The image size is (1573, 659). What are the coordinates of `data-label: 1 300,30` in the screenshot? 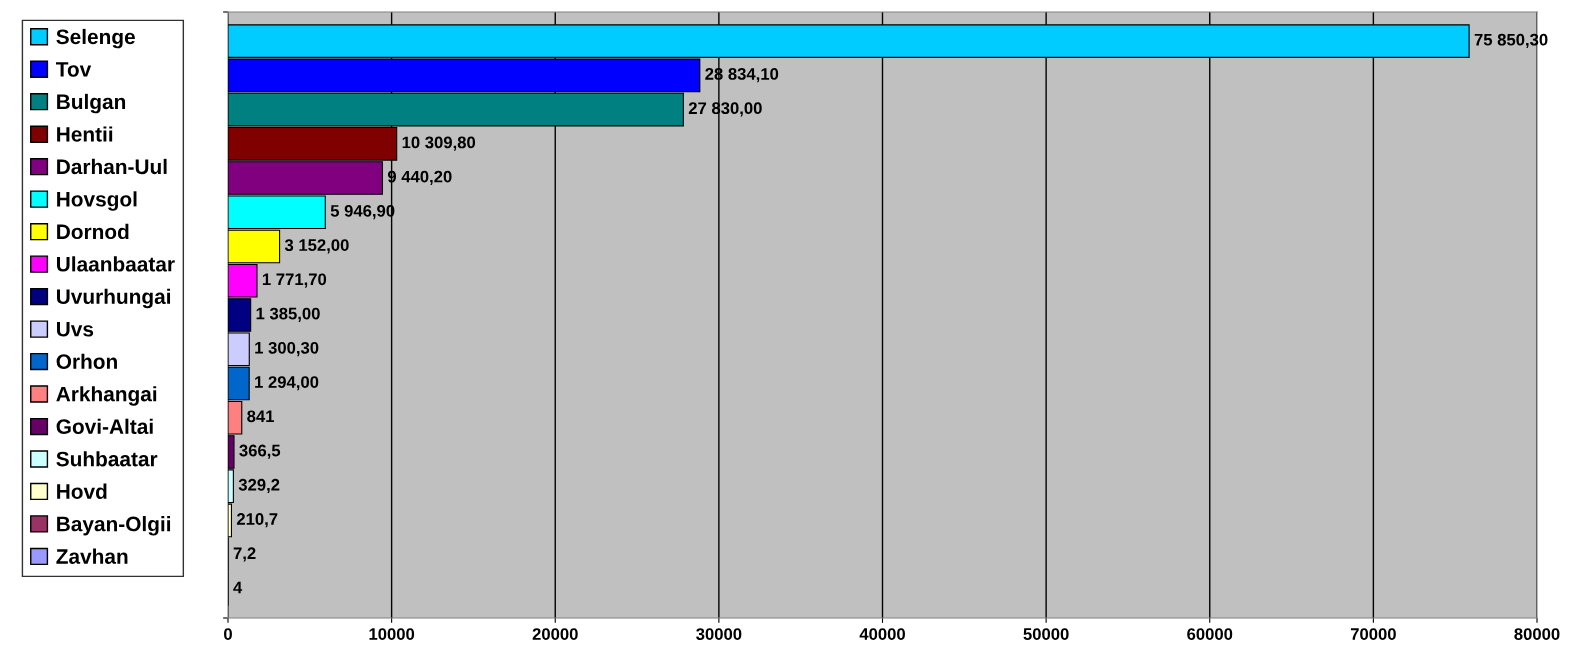 It's located at (287, 349).